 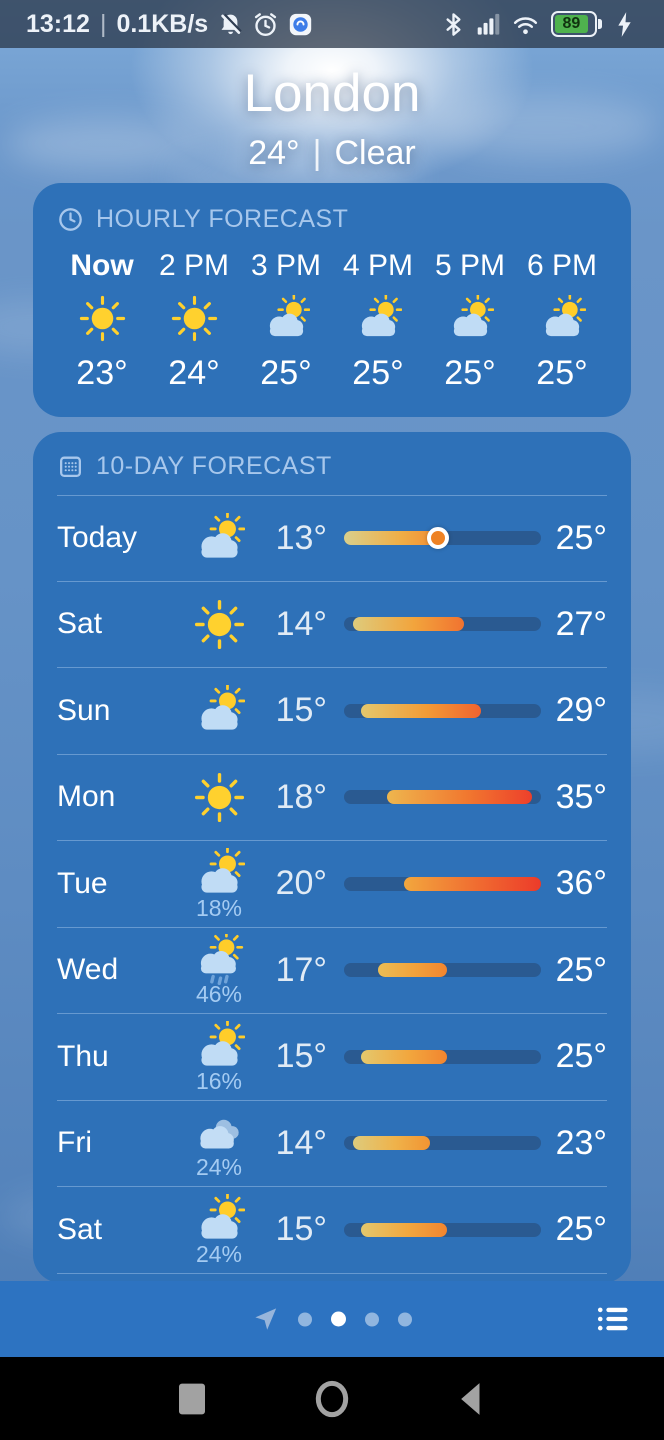 I want to click on status-bar: 13:12 | 0.1KB/s 89, so click(x=332, y=24).